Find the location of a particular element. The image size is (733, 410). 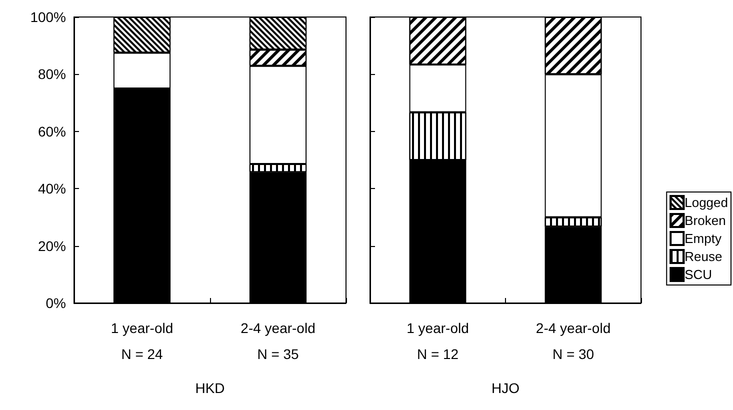

x-tick-label: 2-4 year-old N = 30 is located at coordinates (573, 341).